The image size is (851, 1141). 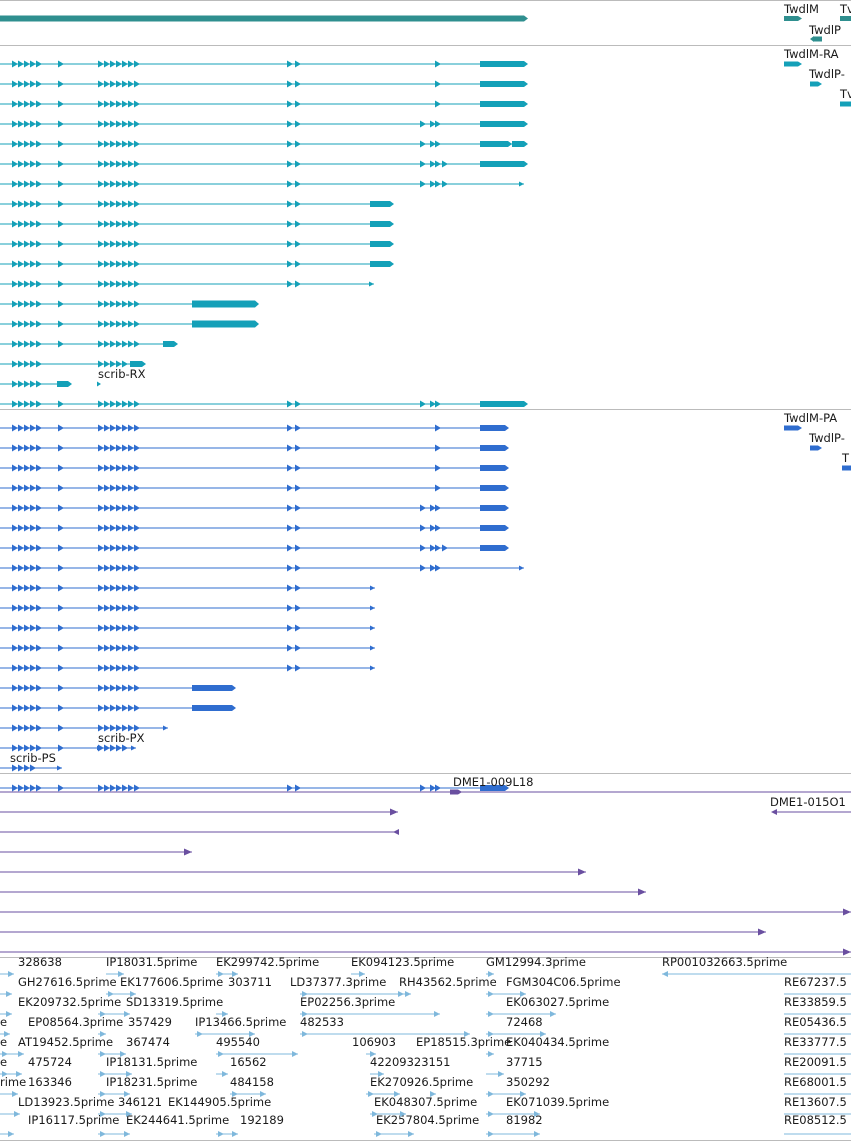 I want to click on feature-label: EK299742.5prime, so click(x=267, y=962).